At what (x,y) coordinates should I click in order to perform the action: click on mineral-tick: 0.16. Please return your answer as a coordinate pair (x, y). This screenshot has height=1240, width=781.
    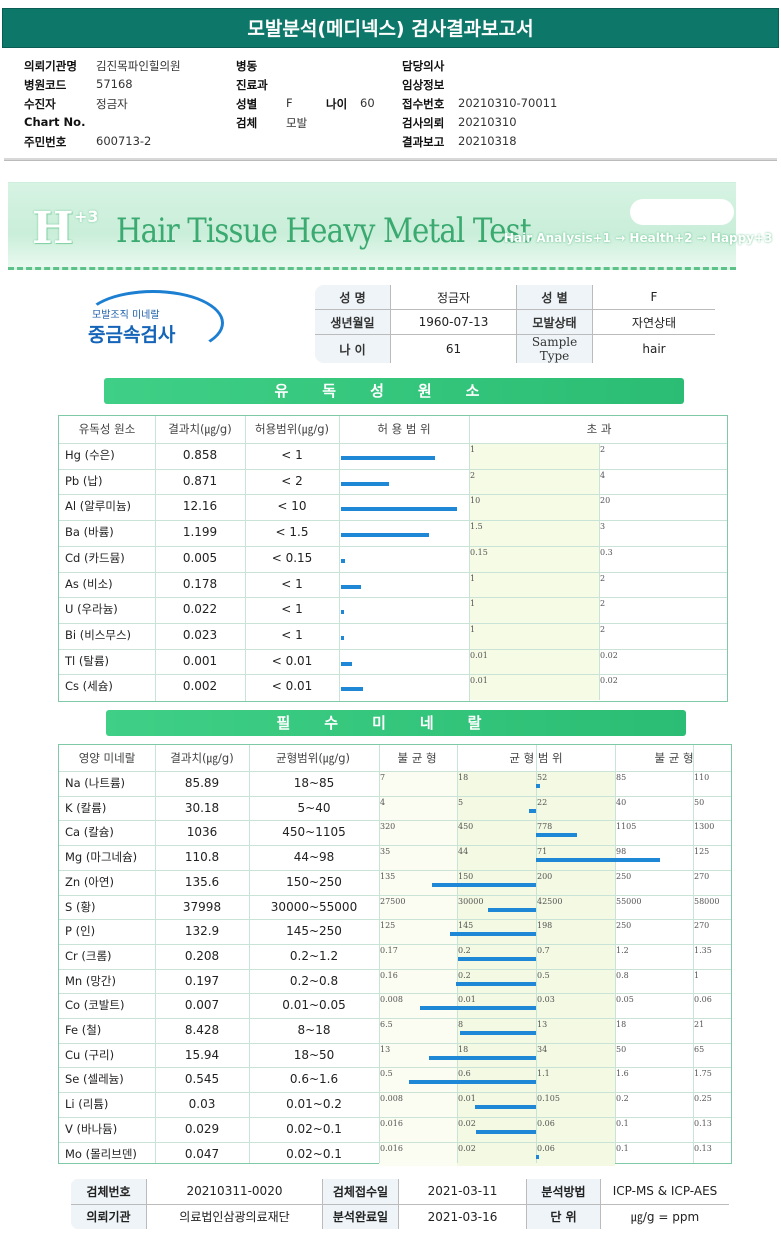
    Looking at the image, I should click on (389, 975).